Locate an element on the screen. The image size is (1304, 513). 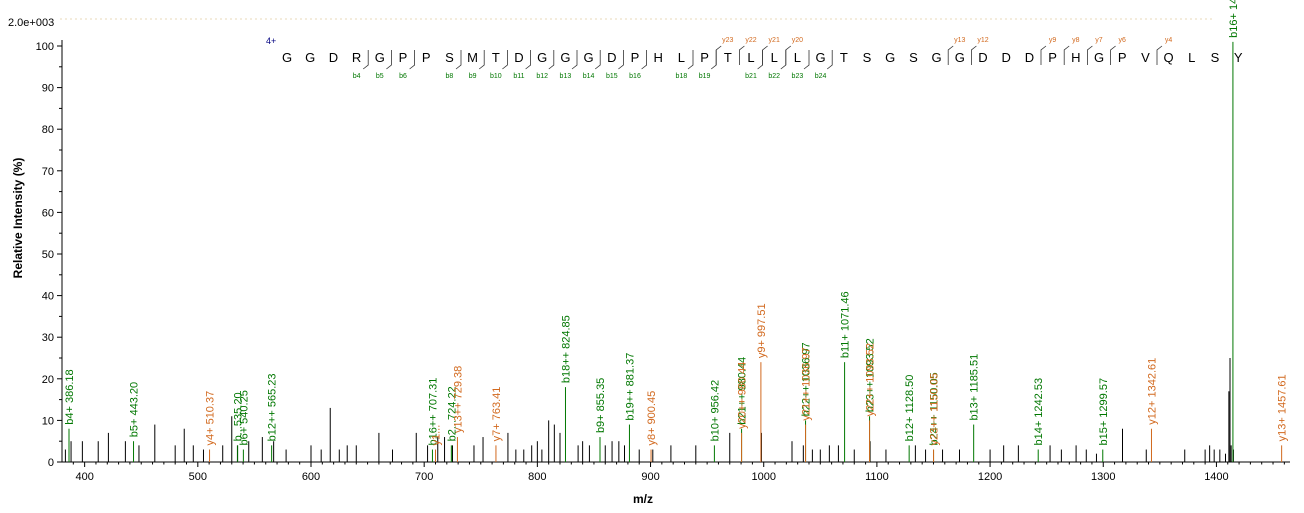
peak-label: y13+ 1457.61 is located at coordinates (1283, 407).